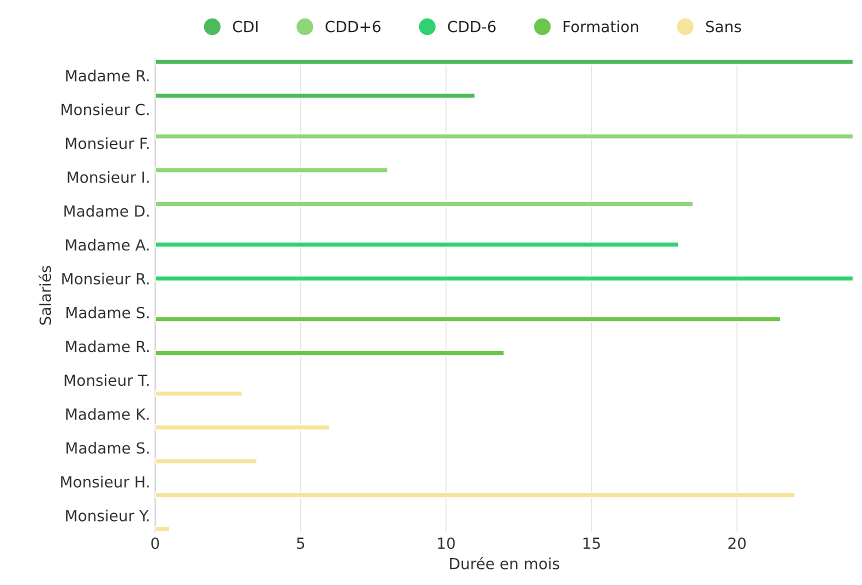 This screenshot has height=585, width=862. What do you see at coordinates (45, 295) in the screenshot?
I see `y-axis-title: Salariés` at bounding box center [45, 295].